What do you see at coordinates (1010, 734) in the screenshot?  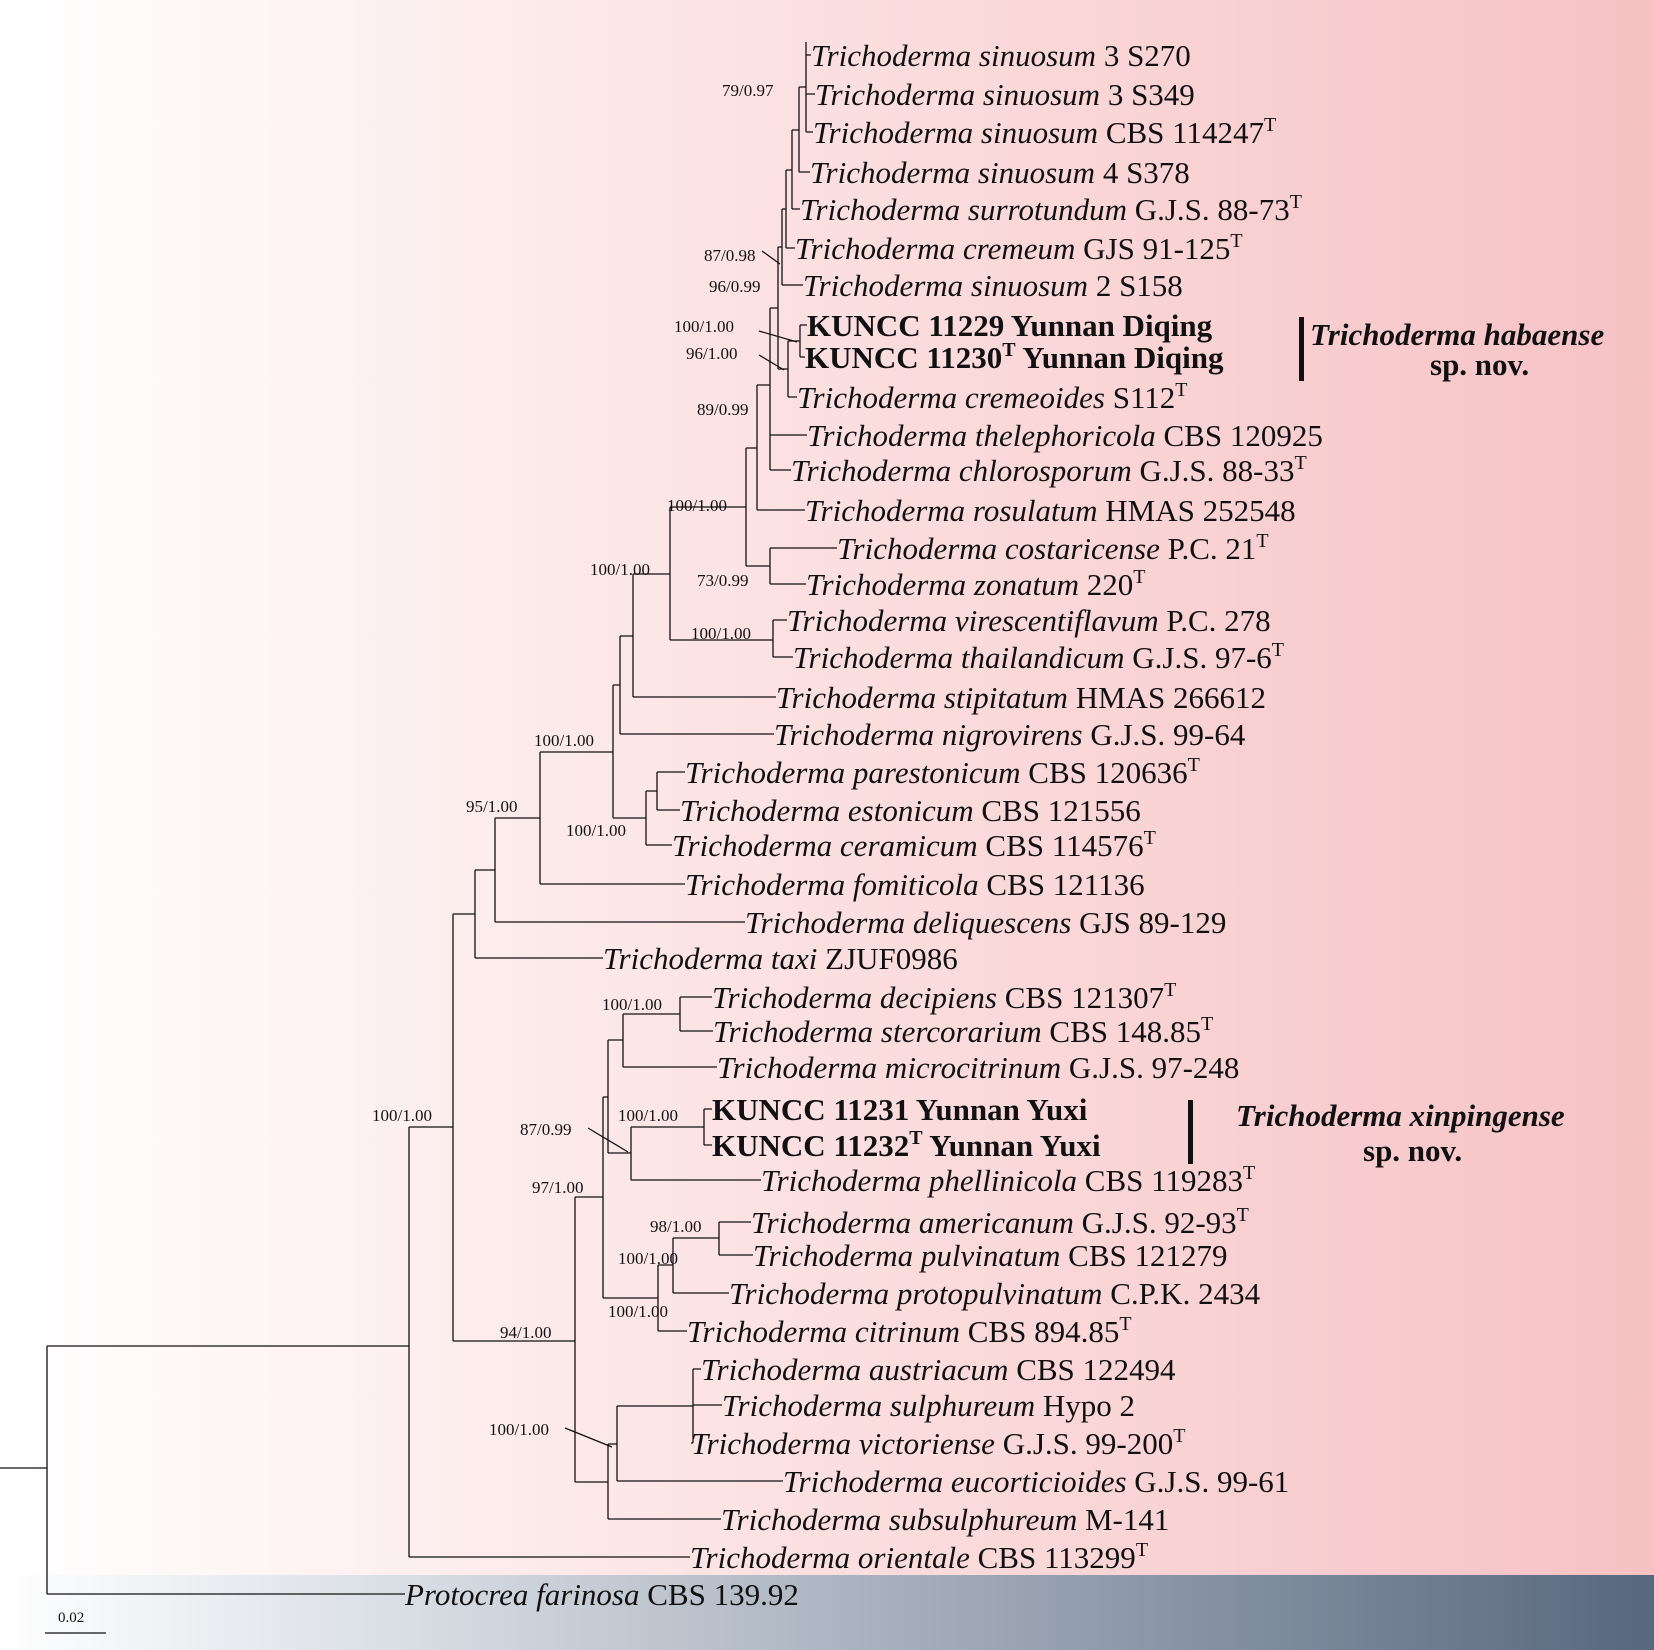 I see `taxon-label: Trichoderma nigrovirens G.J.S. 99-64` at bounding box center [1010, 734].